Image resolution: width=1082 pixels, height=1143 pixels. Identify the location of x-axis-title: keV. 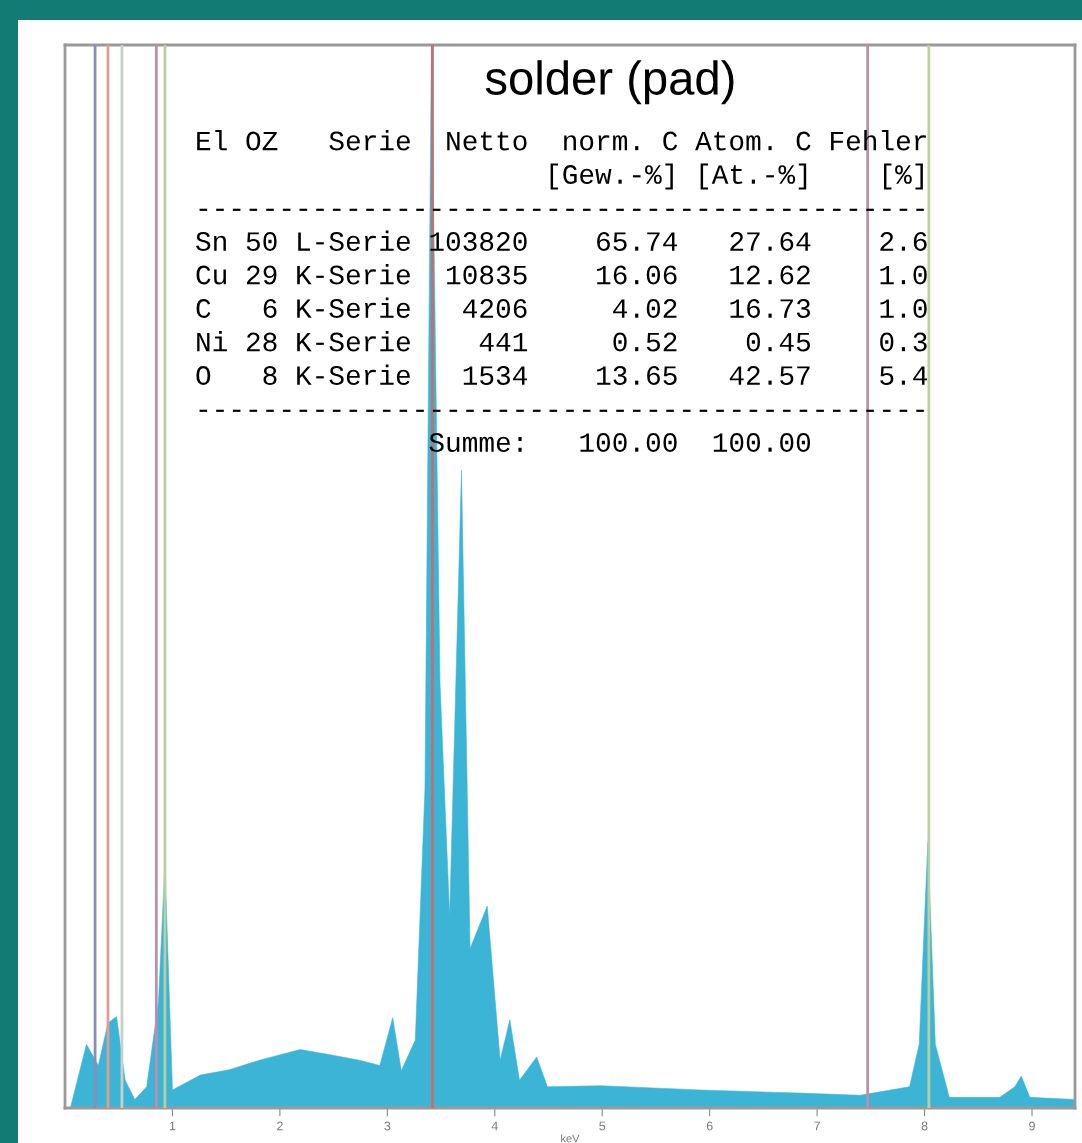
(570, 1138).